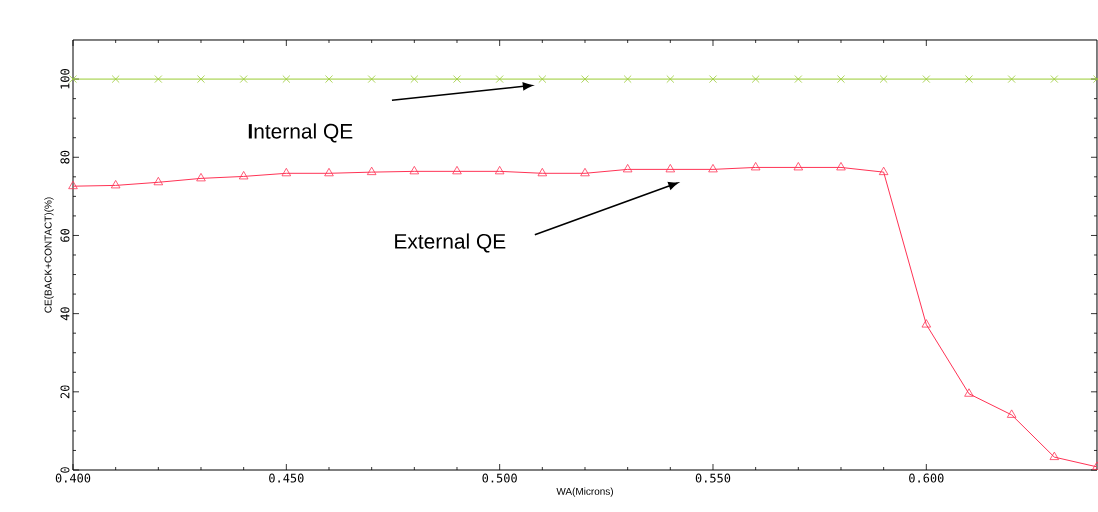  What do you see at coordinates (65, 392) in the screenshot?
I see `y-tick-label: 20` at bounding box center [65, 392].